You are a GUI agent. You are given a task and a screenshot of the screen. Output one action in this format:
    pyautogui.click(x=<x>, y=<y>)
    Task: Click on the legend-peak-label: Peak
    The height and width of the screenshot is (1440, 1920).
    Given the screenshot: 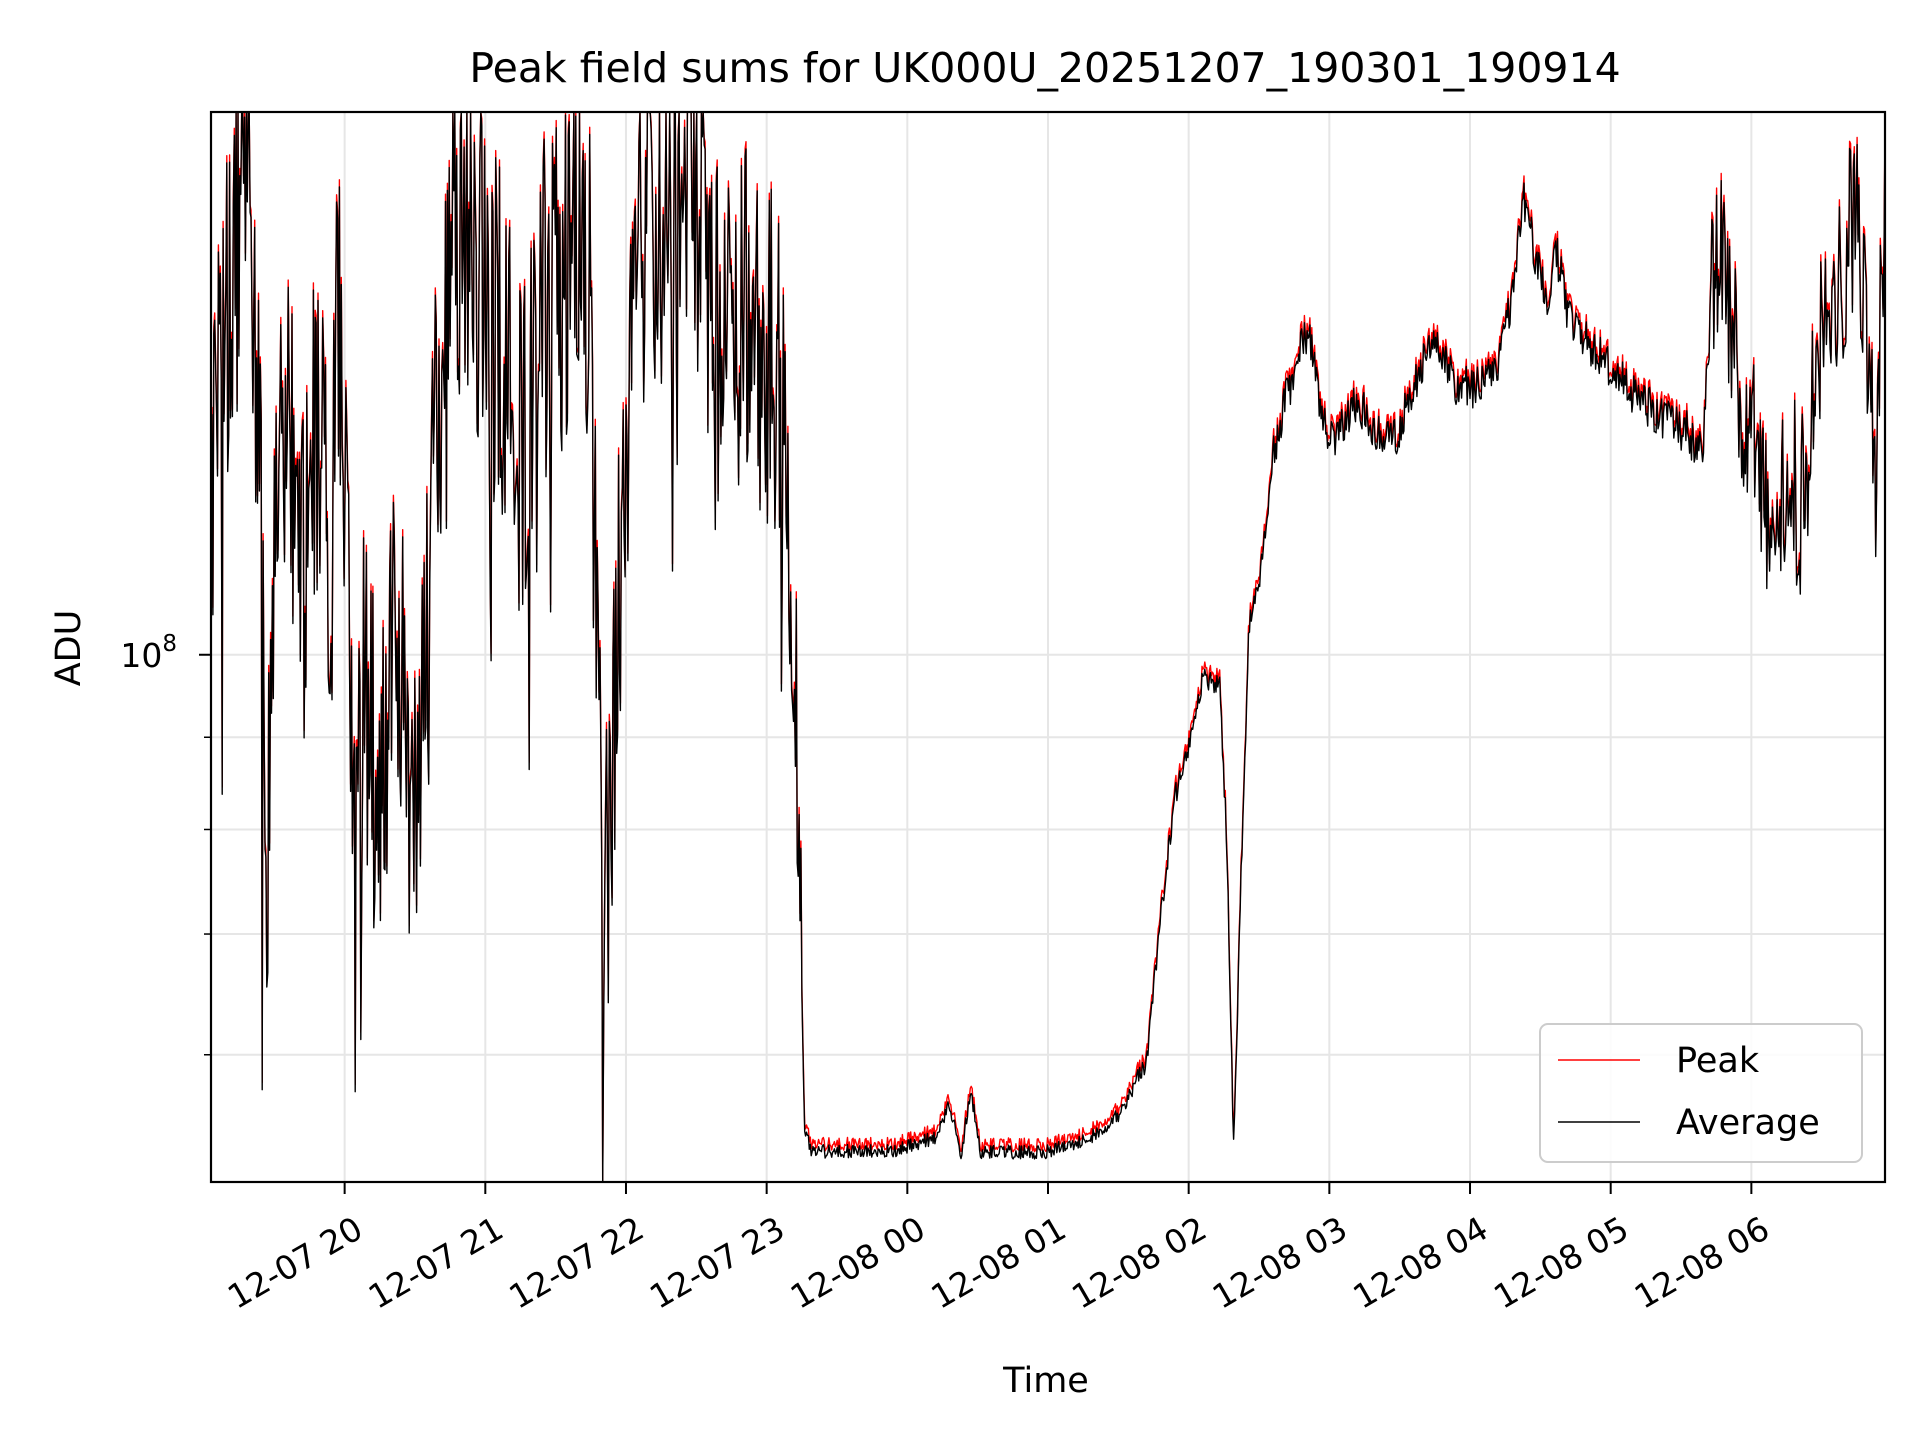 What is the action you would take?
    pyautogui.click(x=1718, y=1061)
    